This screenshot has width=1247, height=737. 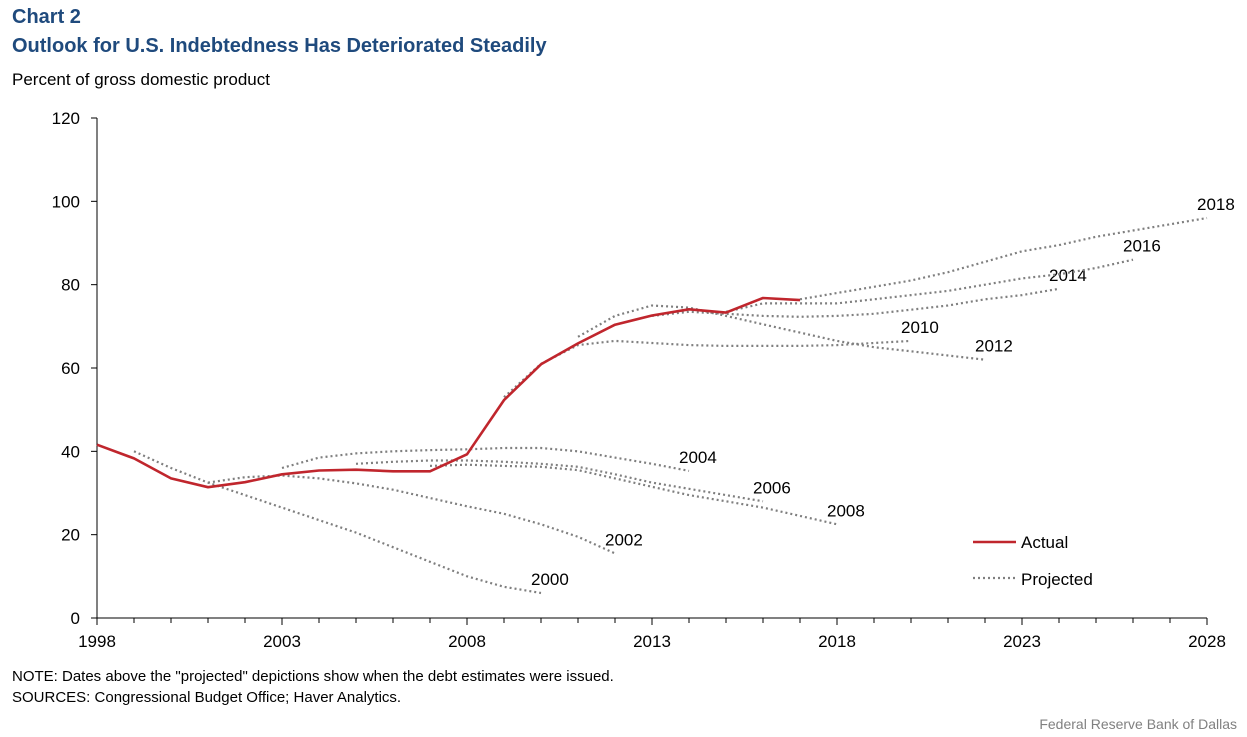 I want to click on y-axis-unit-label: Percent of gross domestic product, so click(x=141, y=79).